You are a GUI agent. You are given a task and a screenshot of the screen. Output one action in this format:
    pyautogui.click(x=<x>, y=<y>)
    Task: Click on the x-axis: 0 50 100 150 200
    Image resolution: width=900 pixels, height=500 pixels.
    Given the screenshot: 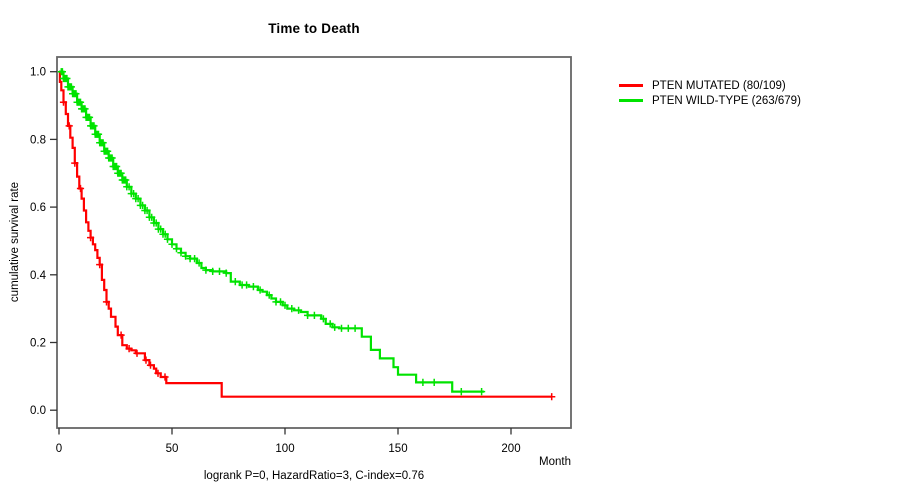 What is the action you would take?
    pyautogui.click(x=288, y=441)
    